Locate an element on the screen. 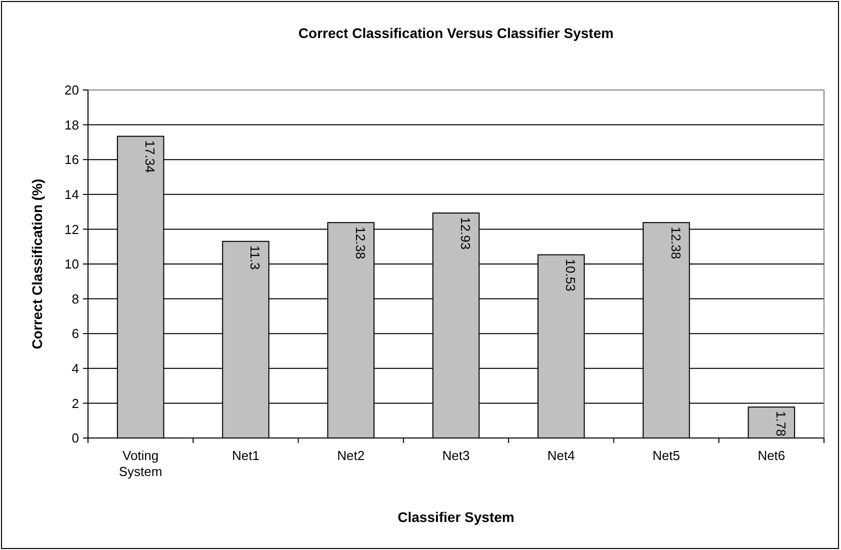 This screenshot has height=550, width=841. x-tick-label: Net3 is located at coordinates (456, 455).